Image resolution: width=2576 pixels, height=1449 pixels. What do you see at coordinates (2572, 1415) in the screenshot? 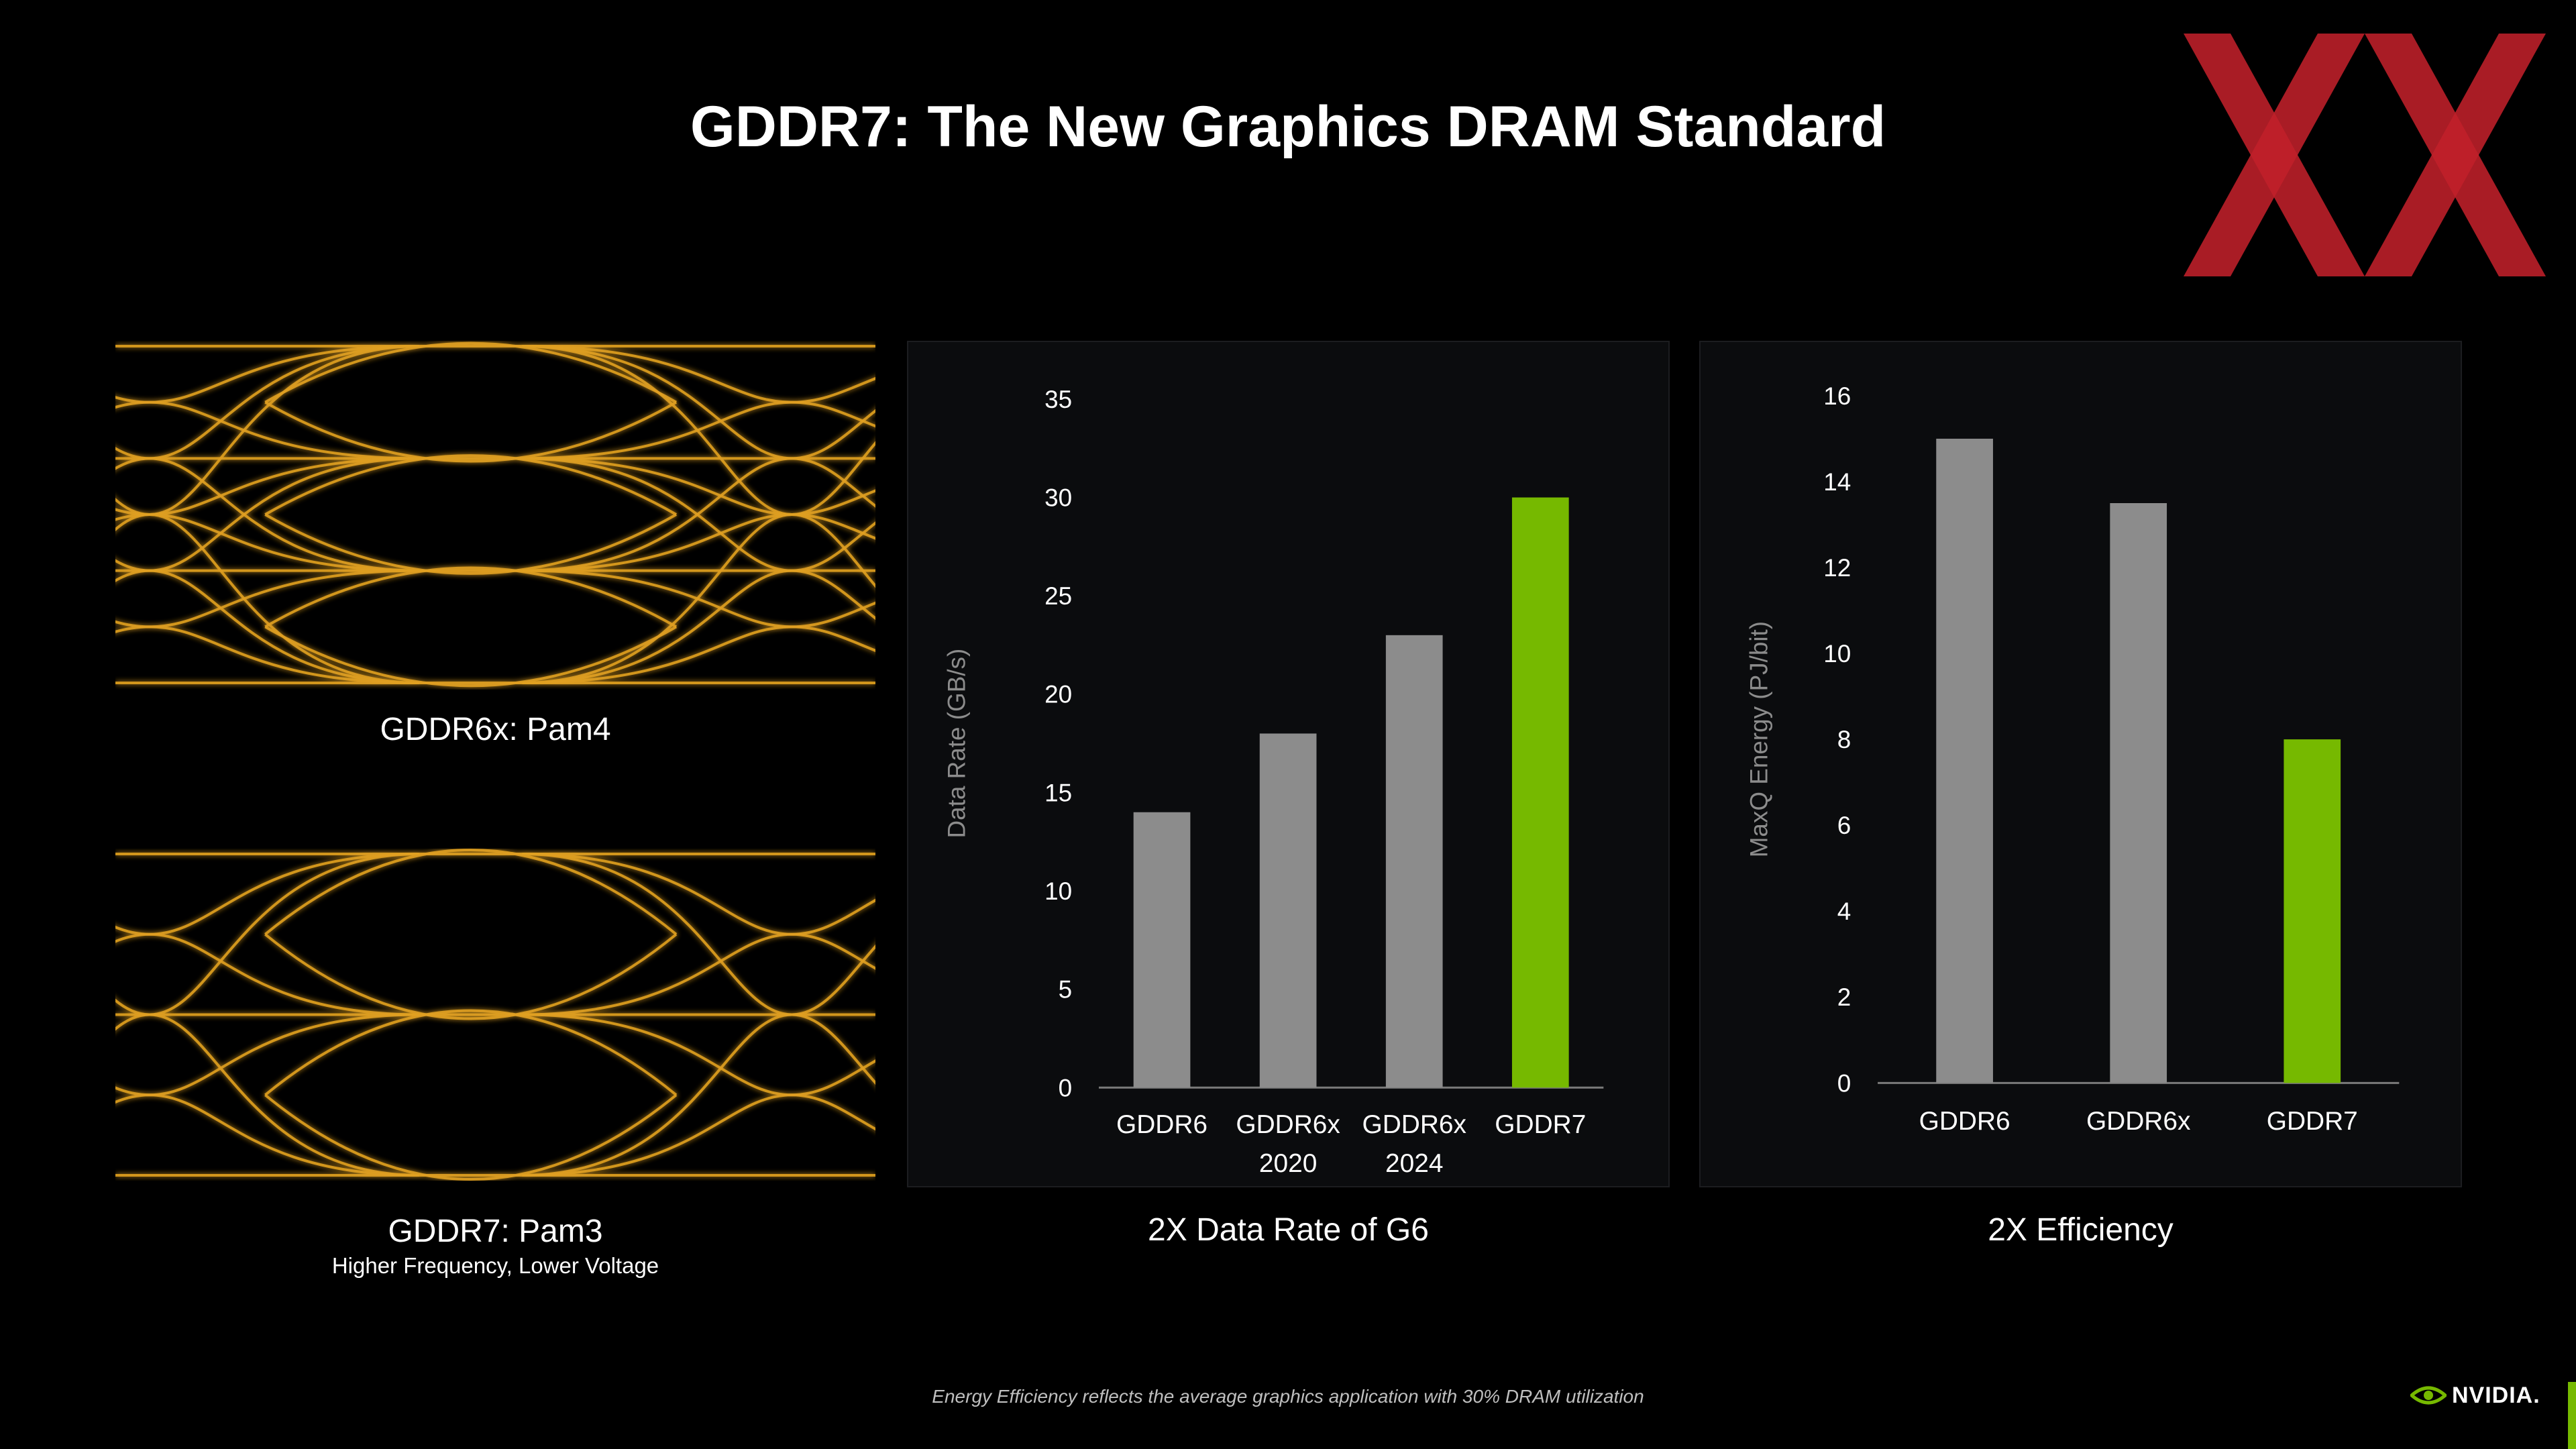
I see `green-accent-bar` at bounding box center [2572, 1415].